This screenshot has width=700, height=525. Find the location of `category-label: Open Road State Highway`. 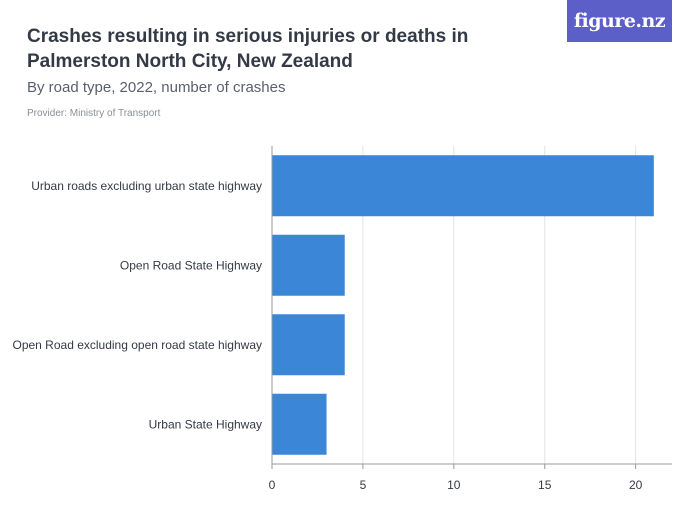

category-label: Open Road State Highway is located at coordinates (191, 265).